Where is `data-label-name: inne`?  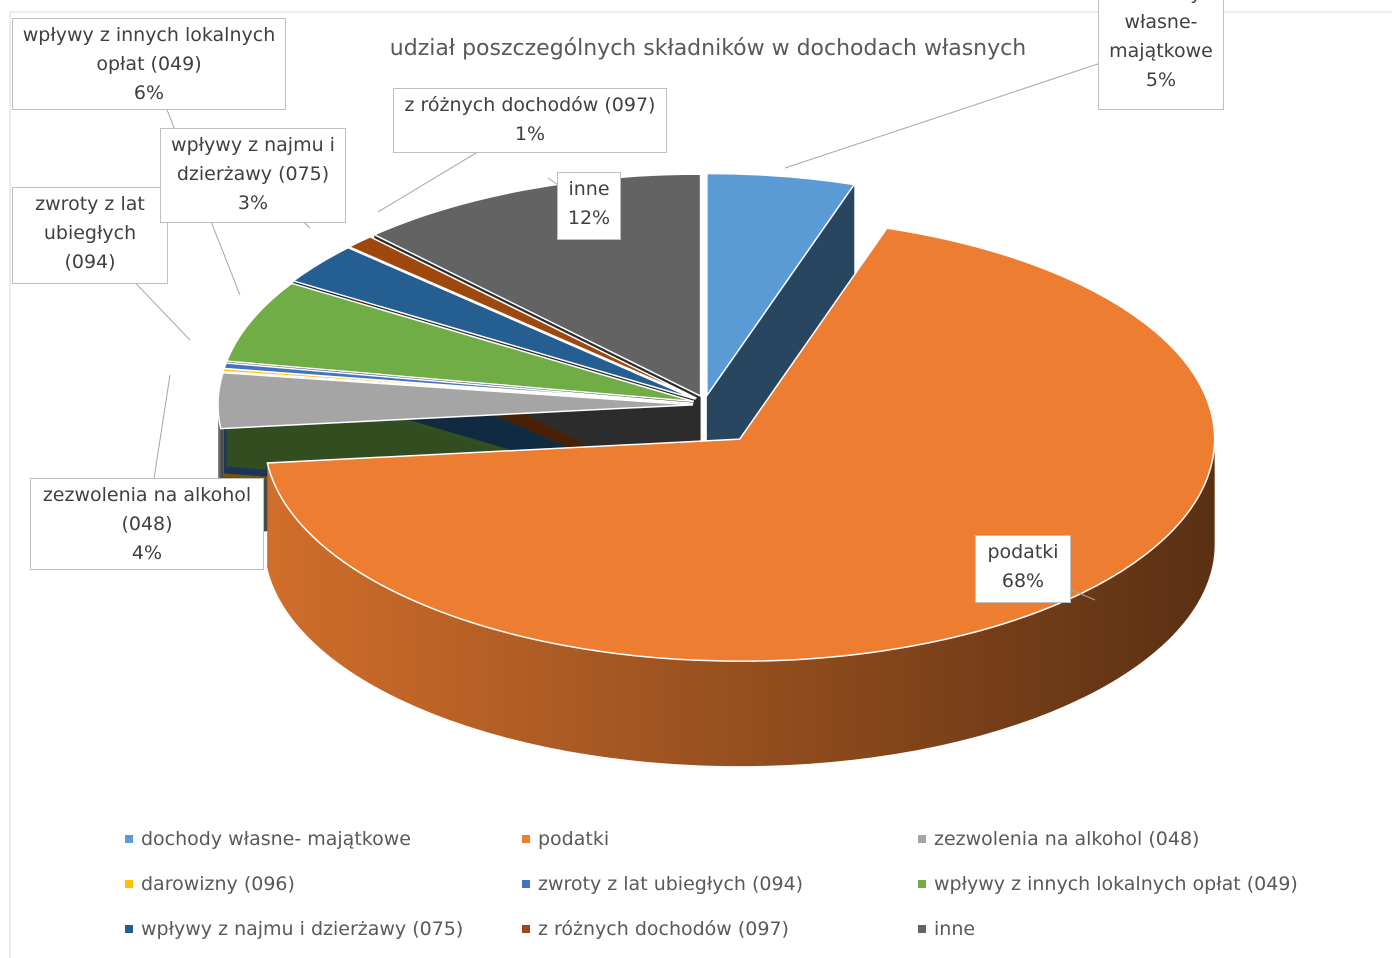 data-label-name: inne is located at coordinates (589, 189).